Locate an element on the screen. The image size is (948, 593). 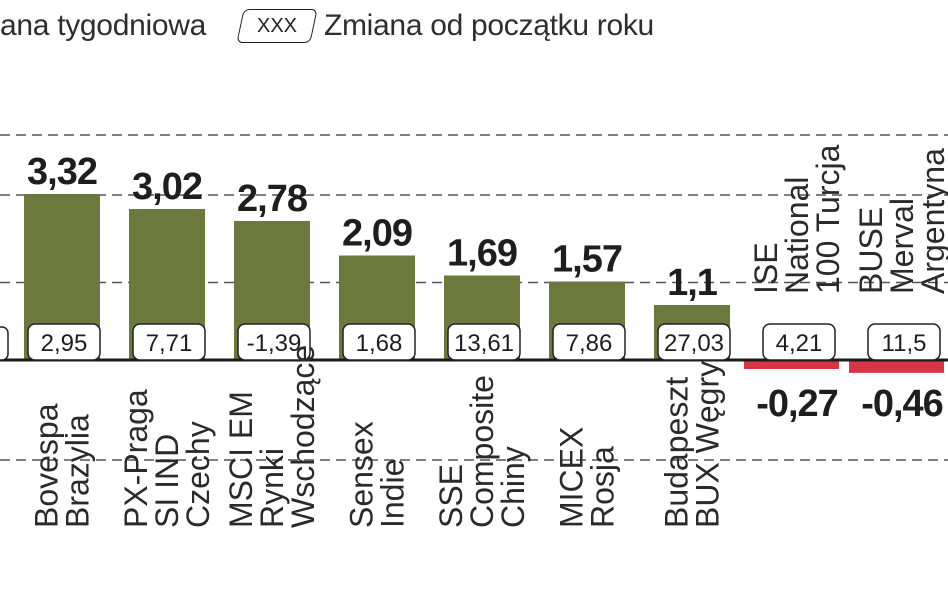
ytd-value-label: 1,68 is located at coordinates (379, 343).